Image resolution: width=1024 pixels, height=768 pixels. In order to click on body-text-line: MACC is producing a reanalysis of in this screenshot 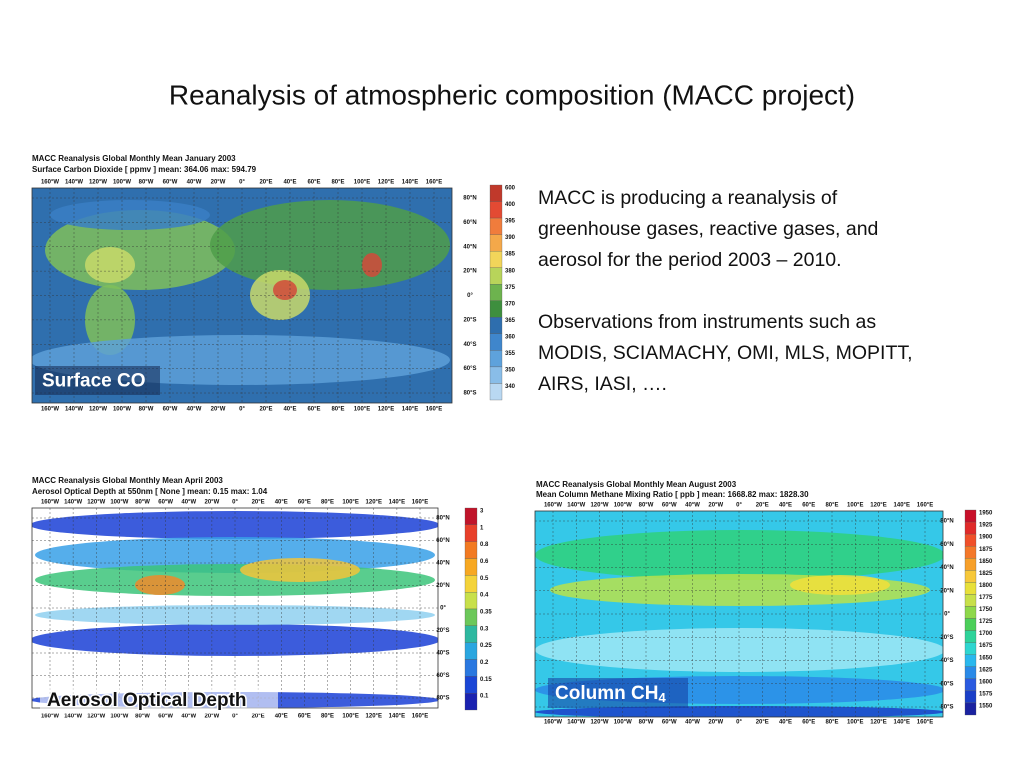, I will do `click(688, 198)`.